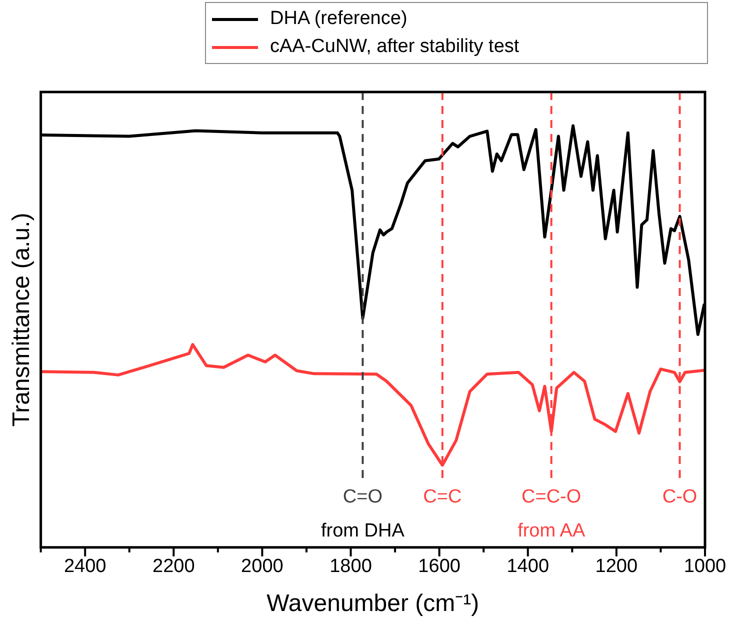 The width and height of the screenshot is (741, 631). Describe the element at coordinates (362, 497) in the screenshot. I see `ref-line-label: C=O` at that location.